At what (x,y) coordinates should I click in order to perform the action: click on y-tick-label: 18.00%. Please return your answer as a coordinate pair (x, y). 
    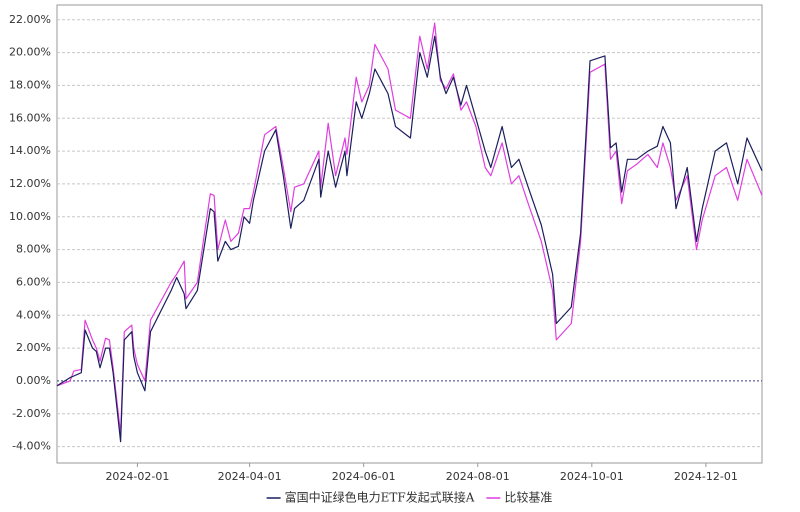
    Looking at the image, I should click on (30, 84).